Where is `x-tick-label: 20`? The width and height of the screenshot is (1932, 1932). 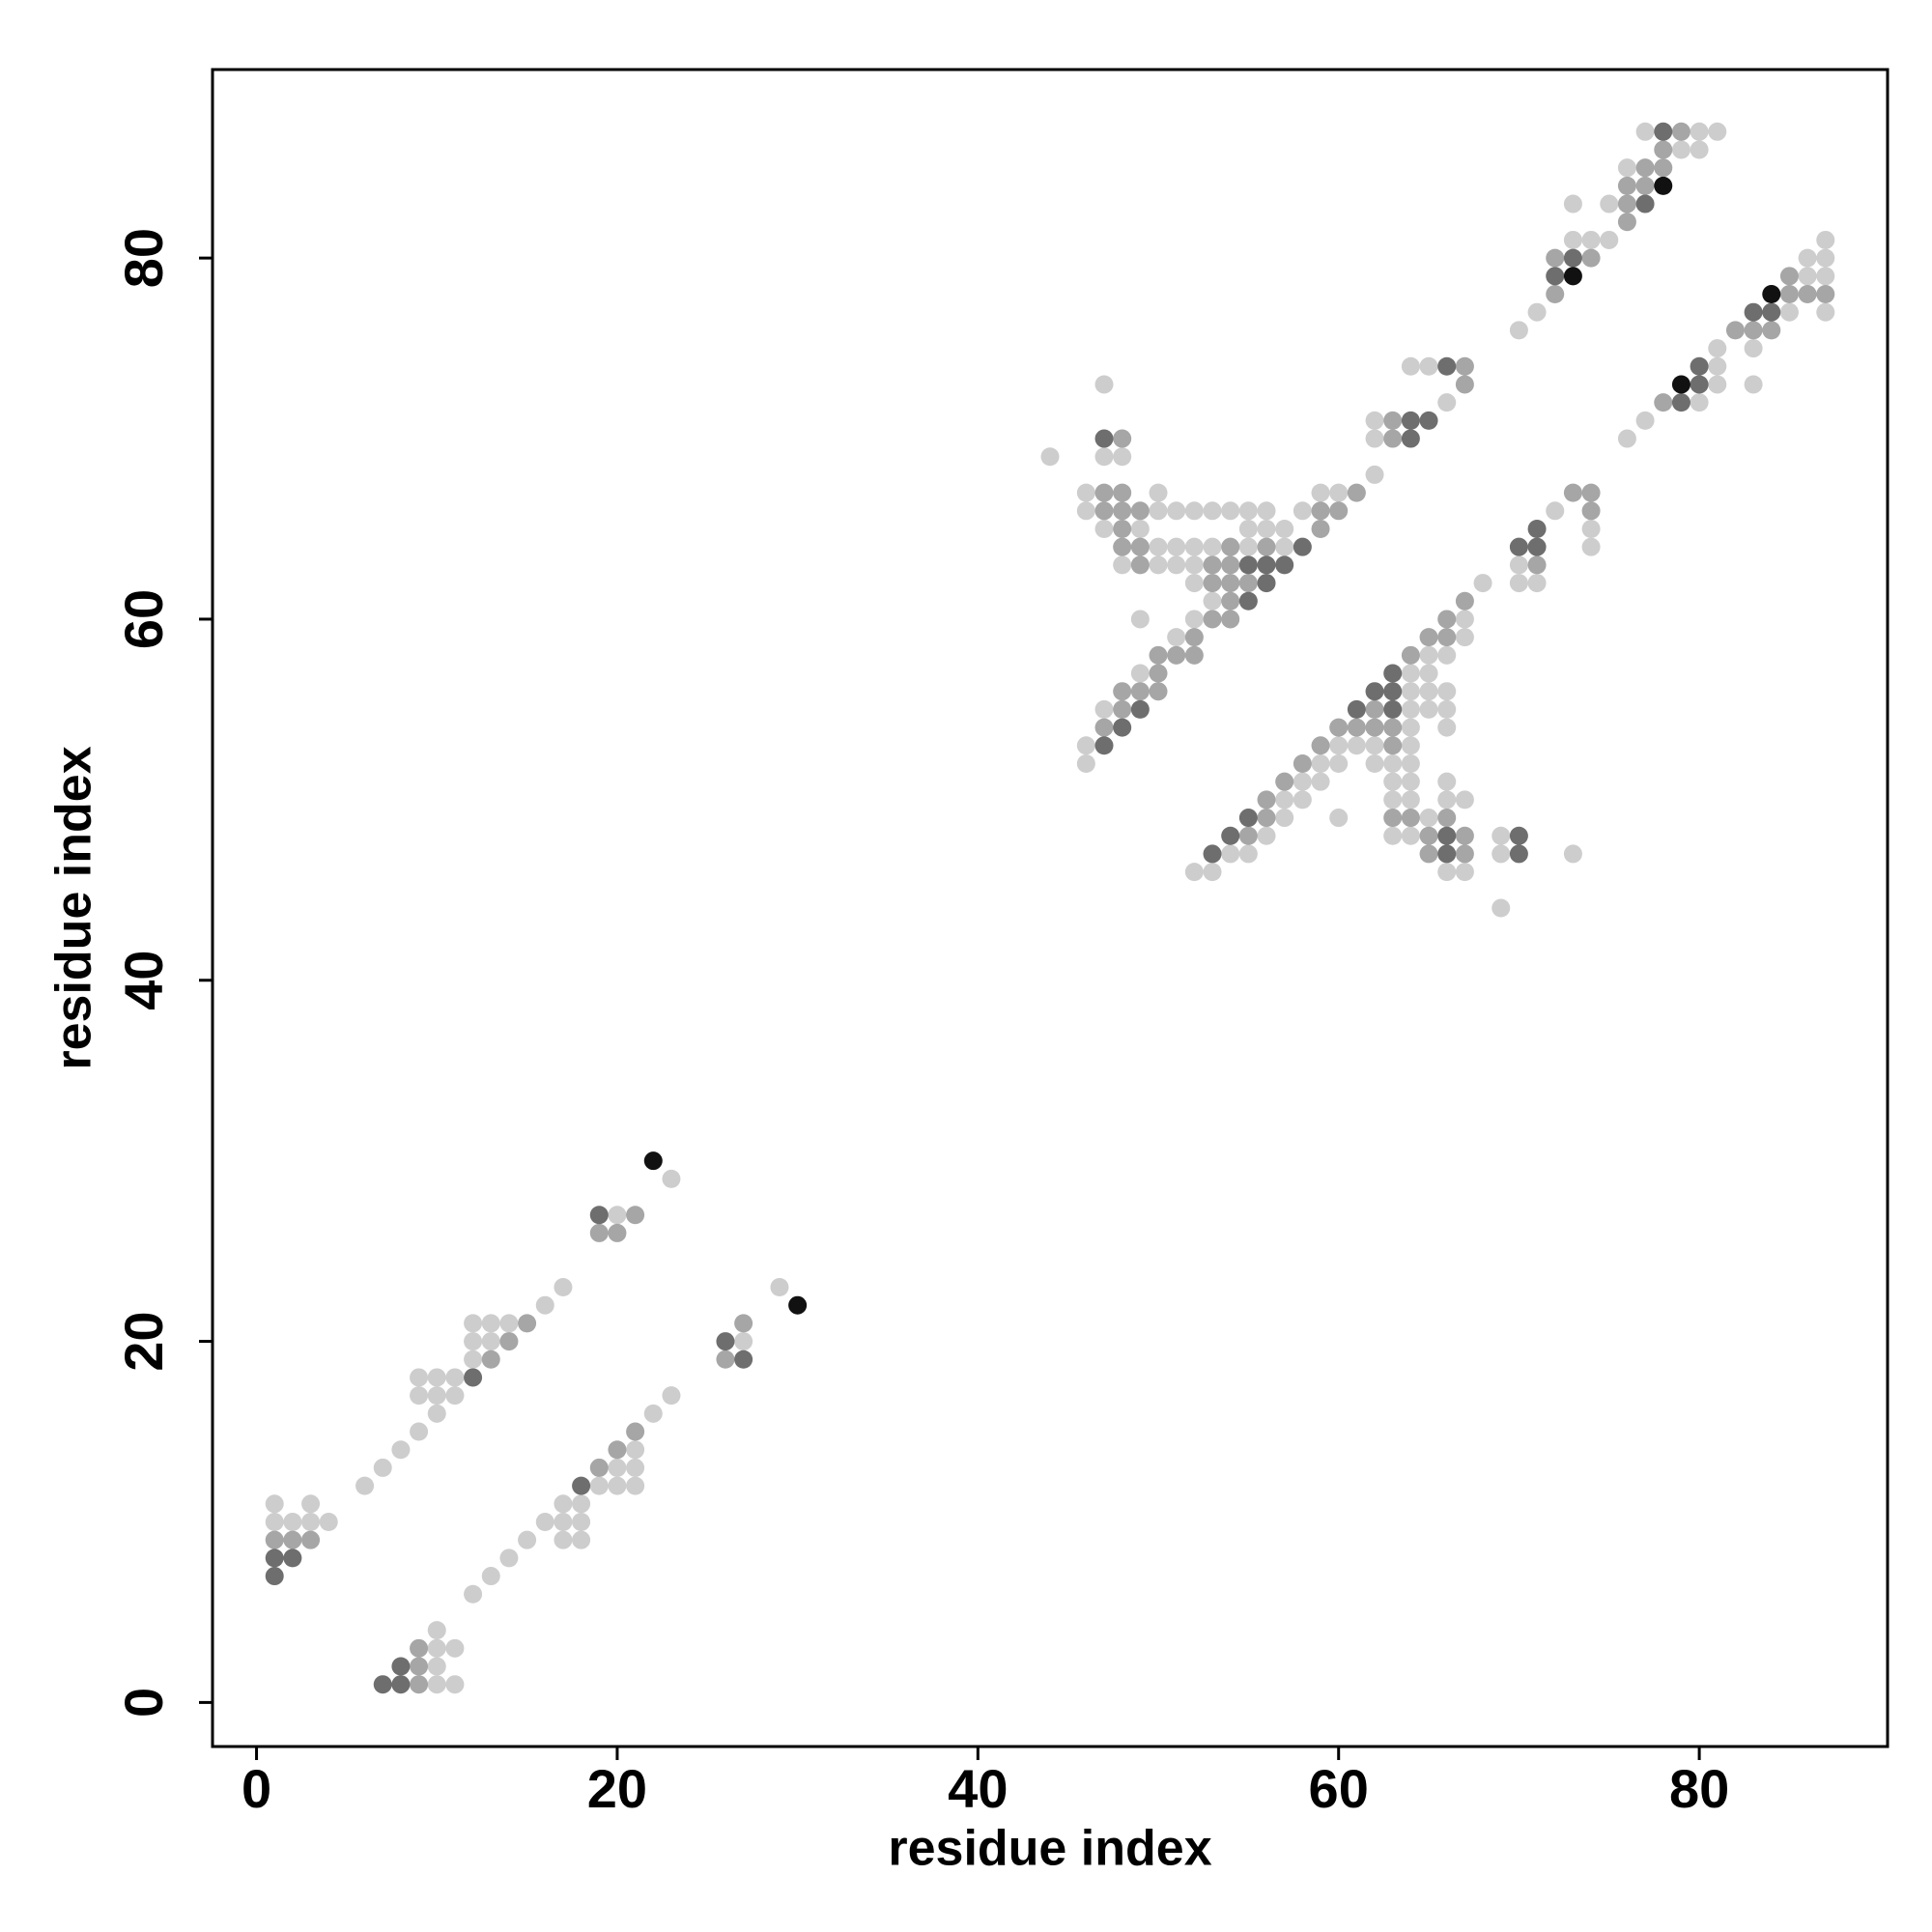 x-tick-label: 20 is located at coordinates (617, 1788).